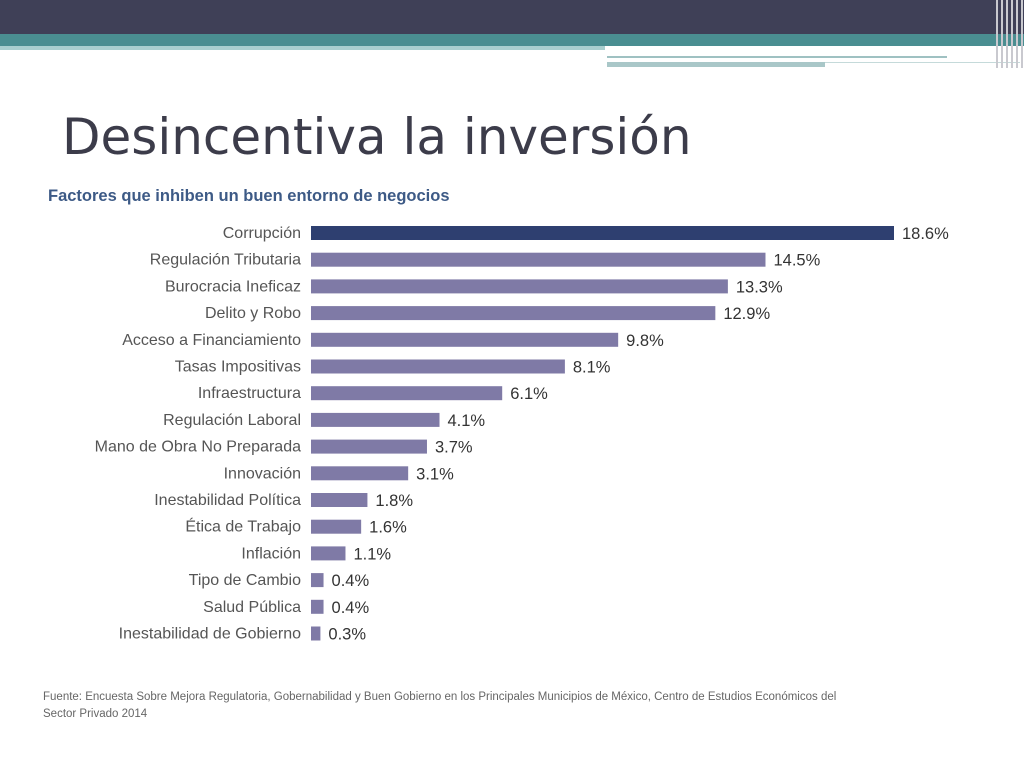 The width and height of the screenshot is (1024, 768). What do you see at coordinates (1009, 34) in the screenshot?
I see `header-stripes-decoration` at bounding box center [1009, 34].